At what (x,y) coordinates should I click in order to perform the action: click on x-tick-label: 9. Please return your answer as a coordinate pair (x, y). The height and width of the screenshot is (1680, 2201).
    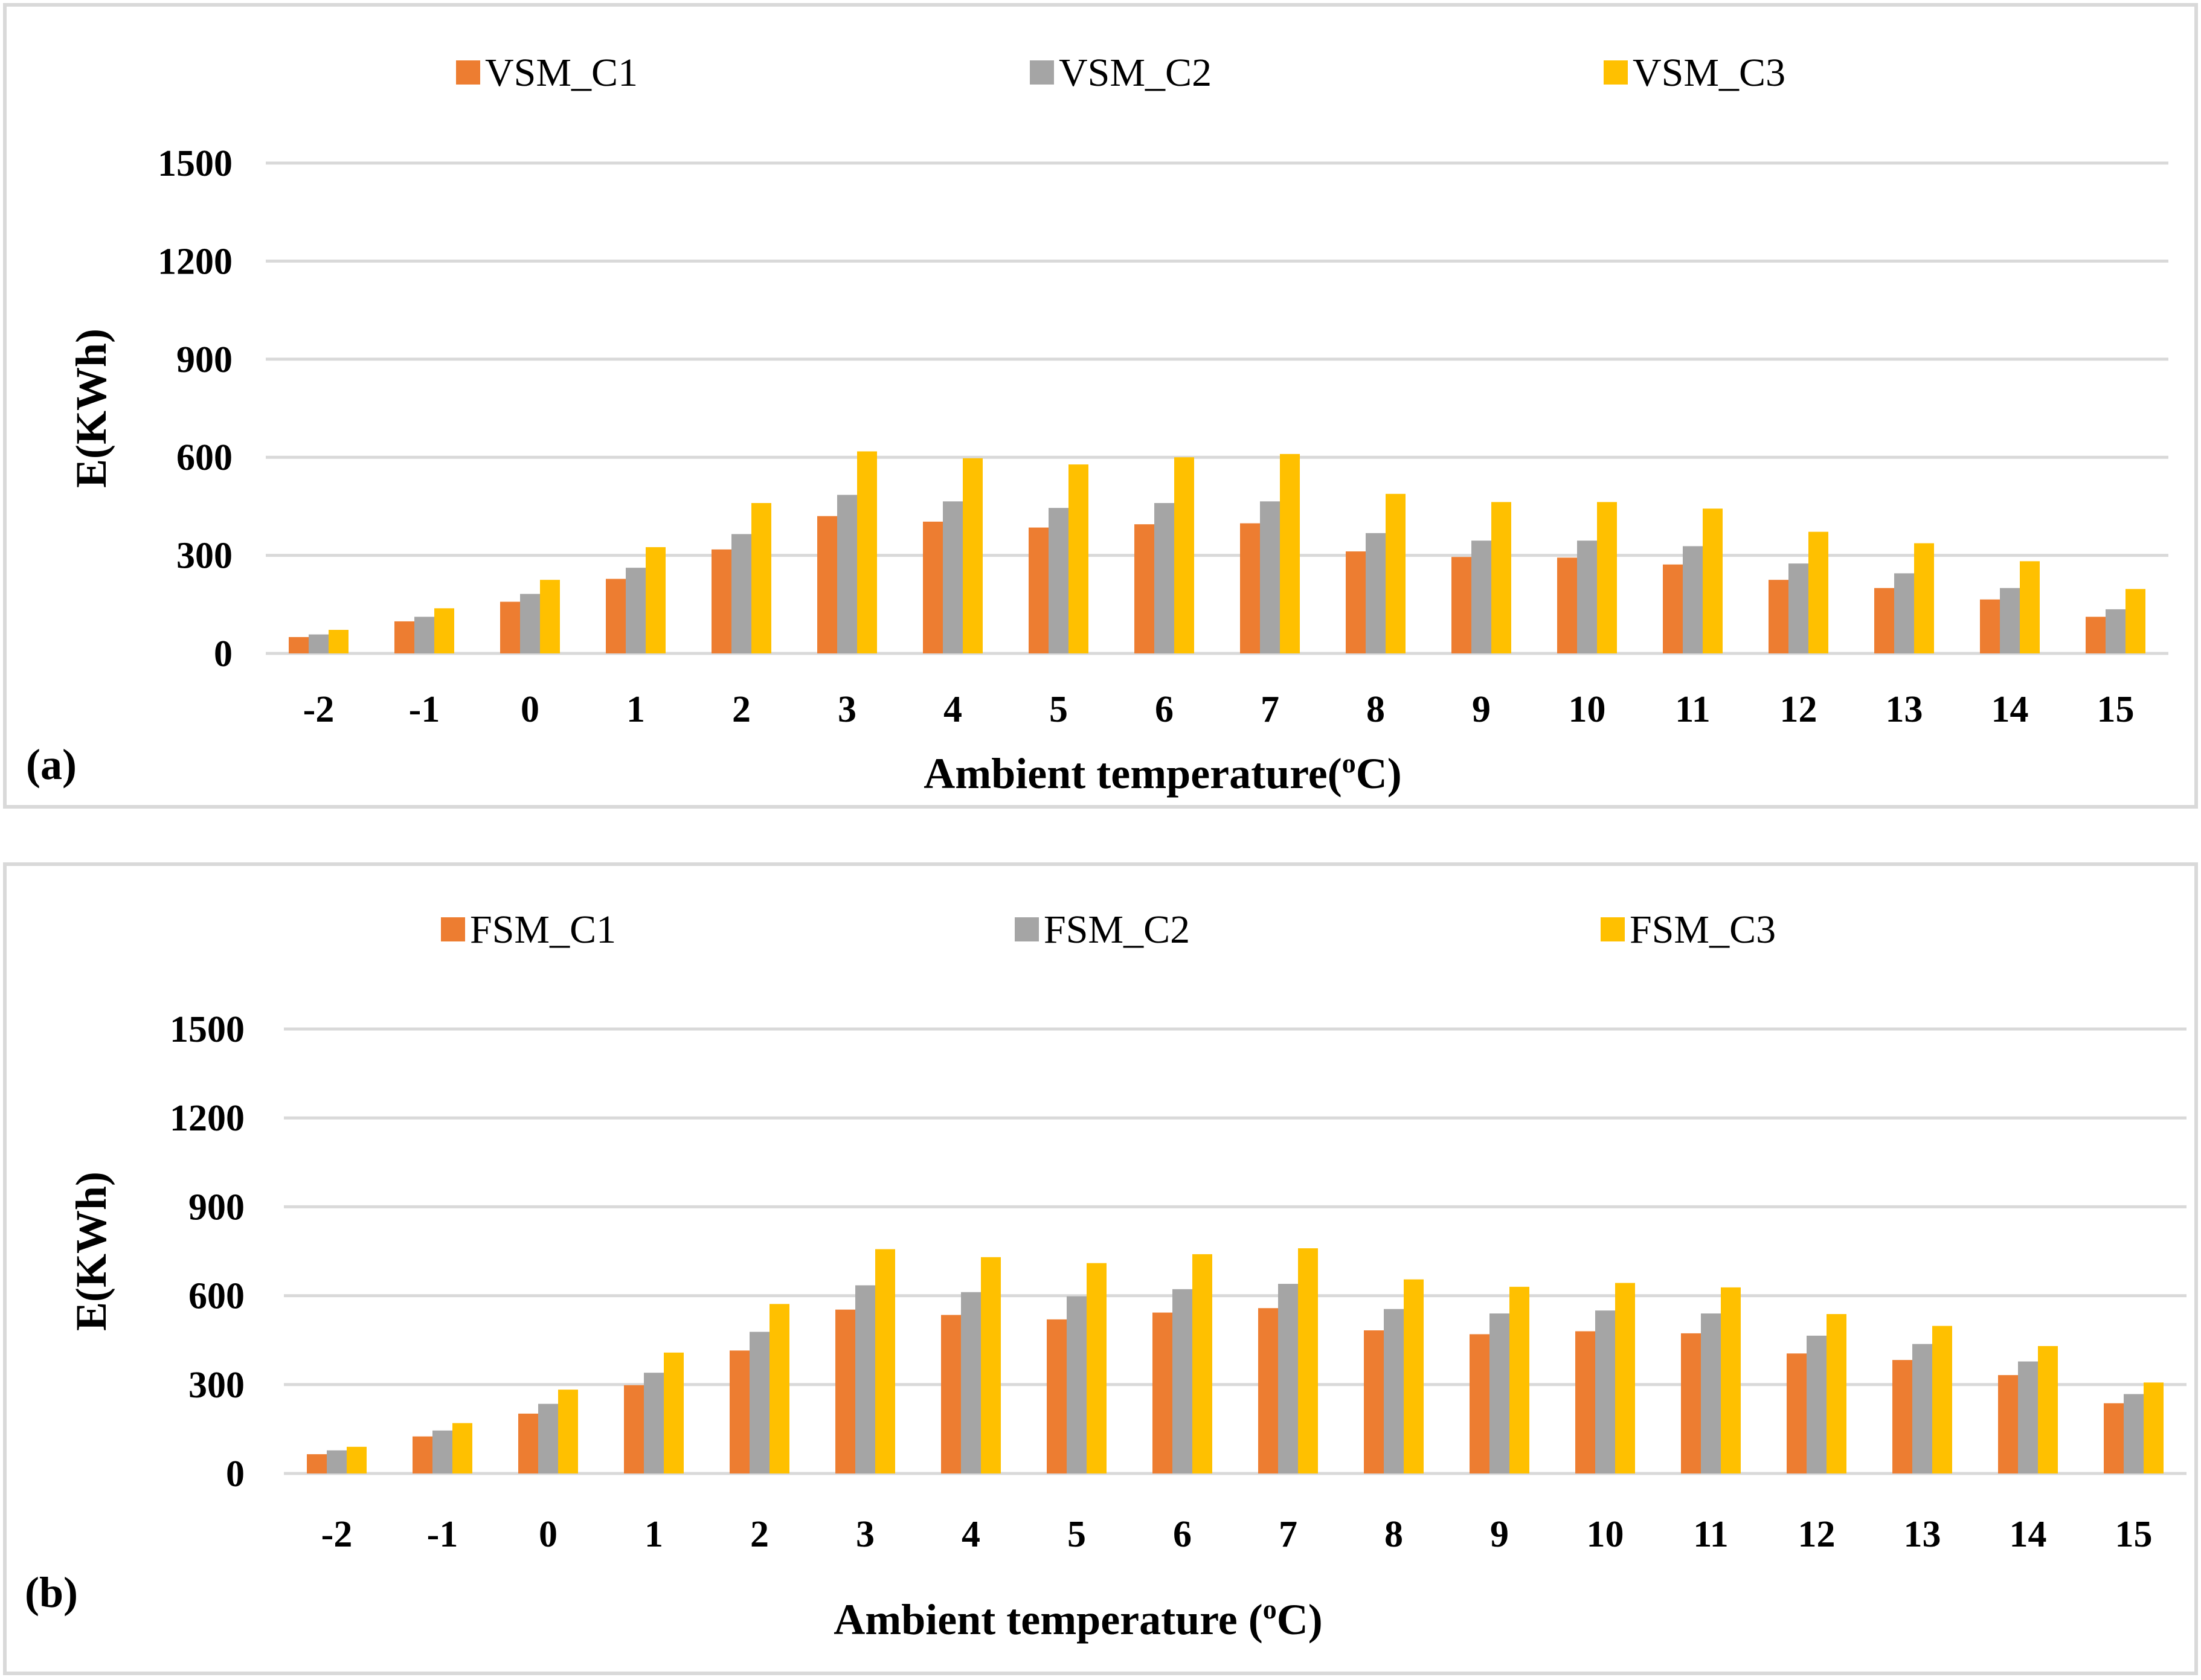
    Looking at the image, I should click on (1499, 1534).